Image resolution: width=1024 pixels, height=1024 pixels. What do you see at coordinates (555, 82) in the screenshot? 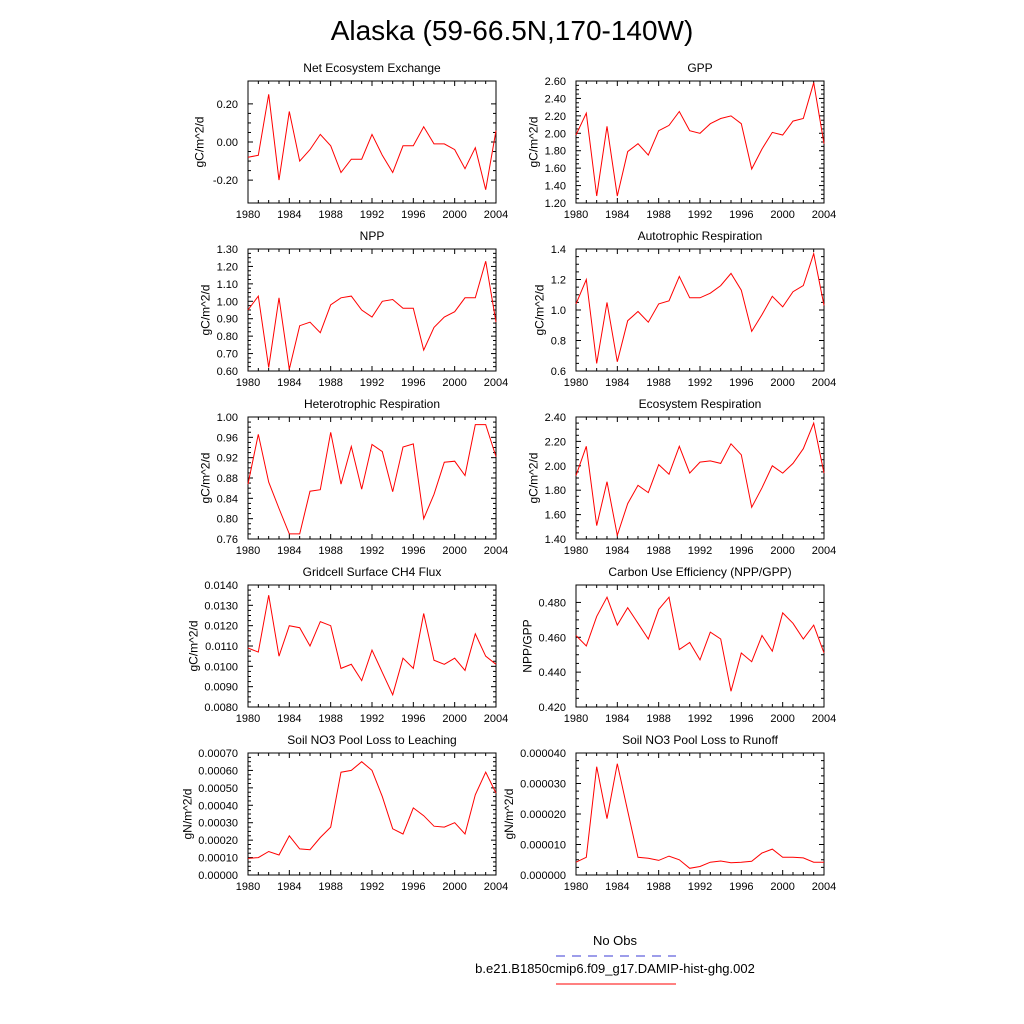
I see `y-tick-label: 2.60` at bounding box center [555, 82].